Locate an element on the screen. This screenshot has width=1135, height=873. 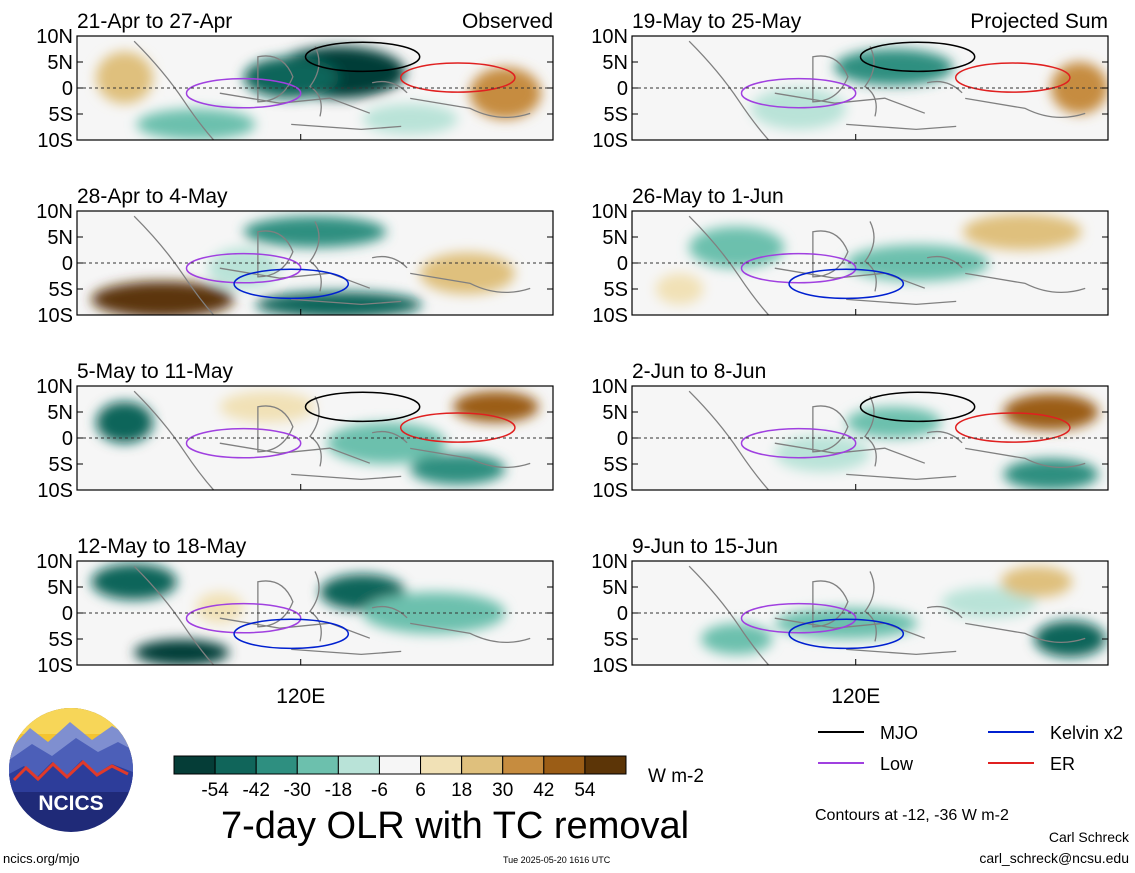
panel-period: 2-Jun to 8-Jun is located at coordinates (699, 371).